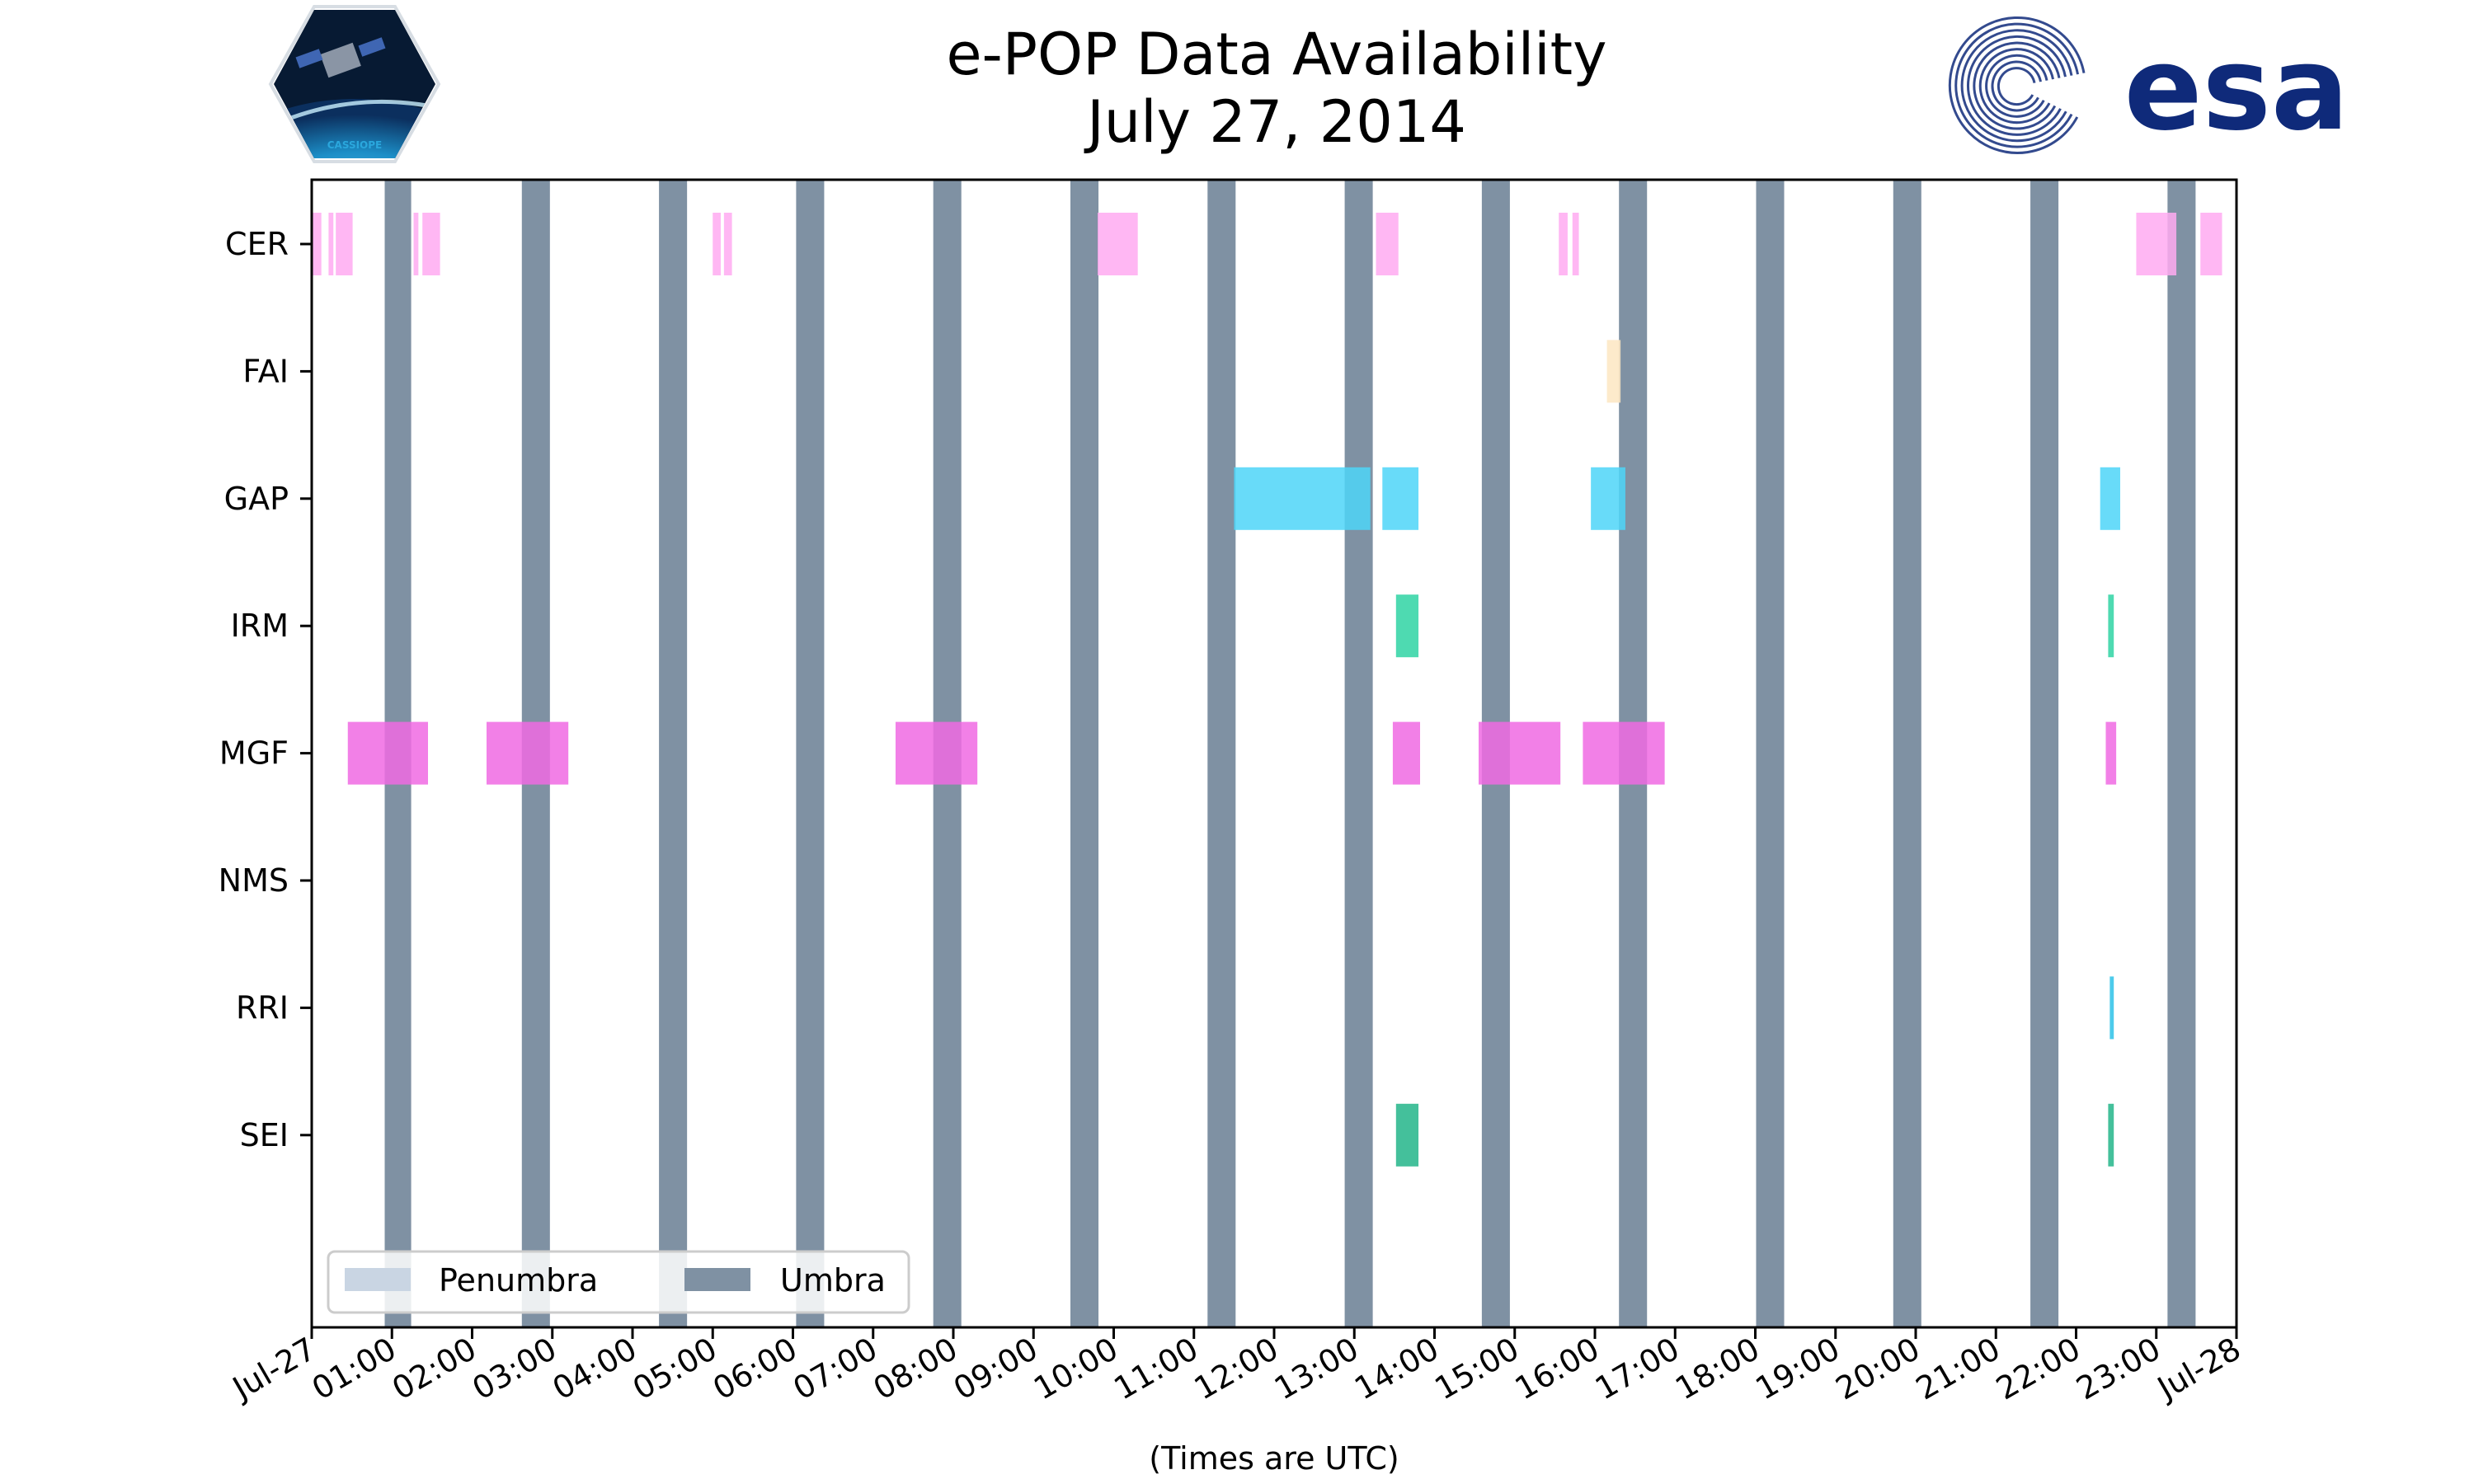 This screenshot has width=2474, height=1484. Describe the element at coordinates (256, 499) in the screenshot. I see `y-label-gap: GAP` at that location.